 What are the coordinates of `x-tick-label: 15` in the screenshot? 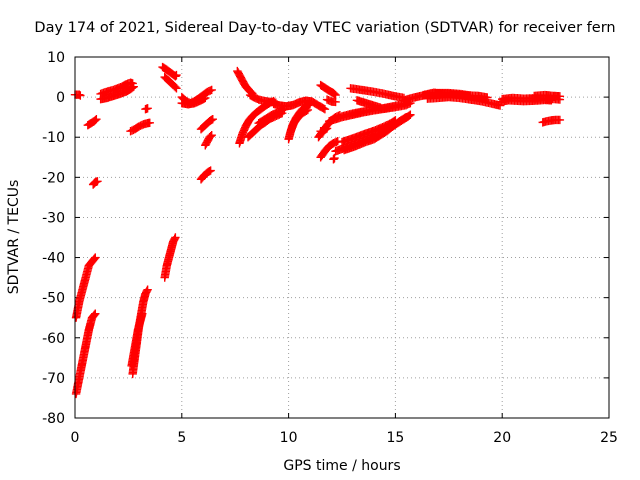 It's located at (395, 438).